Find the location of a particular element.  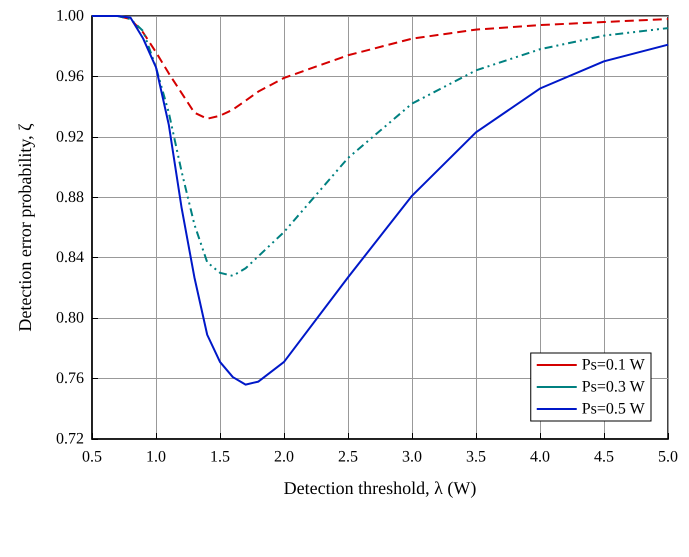

y-tick-label: 0.76 is located at coordinates (70, 379).